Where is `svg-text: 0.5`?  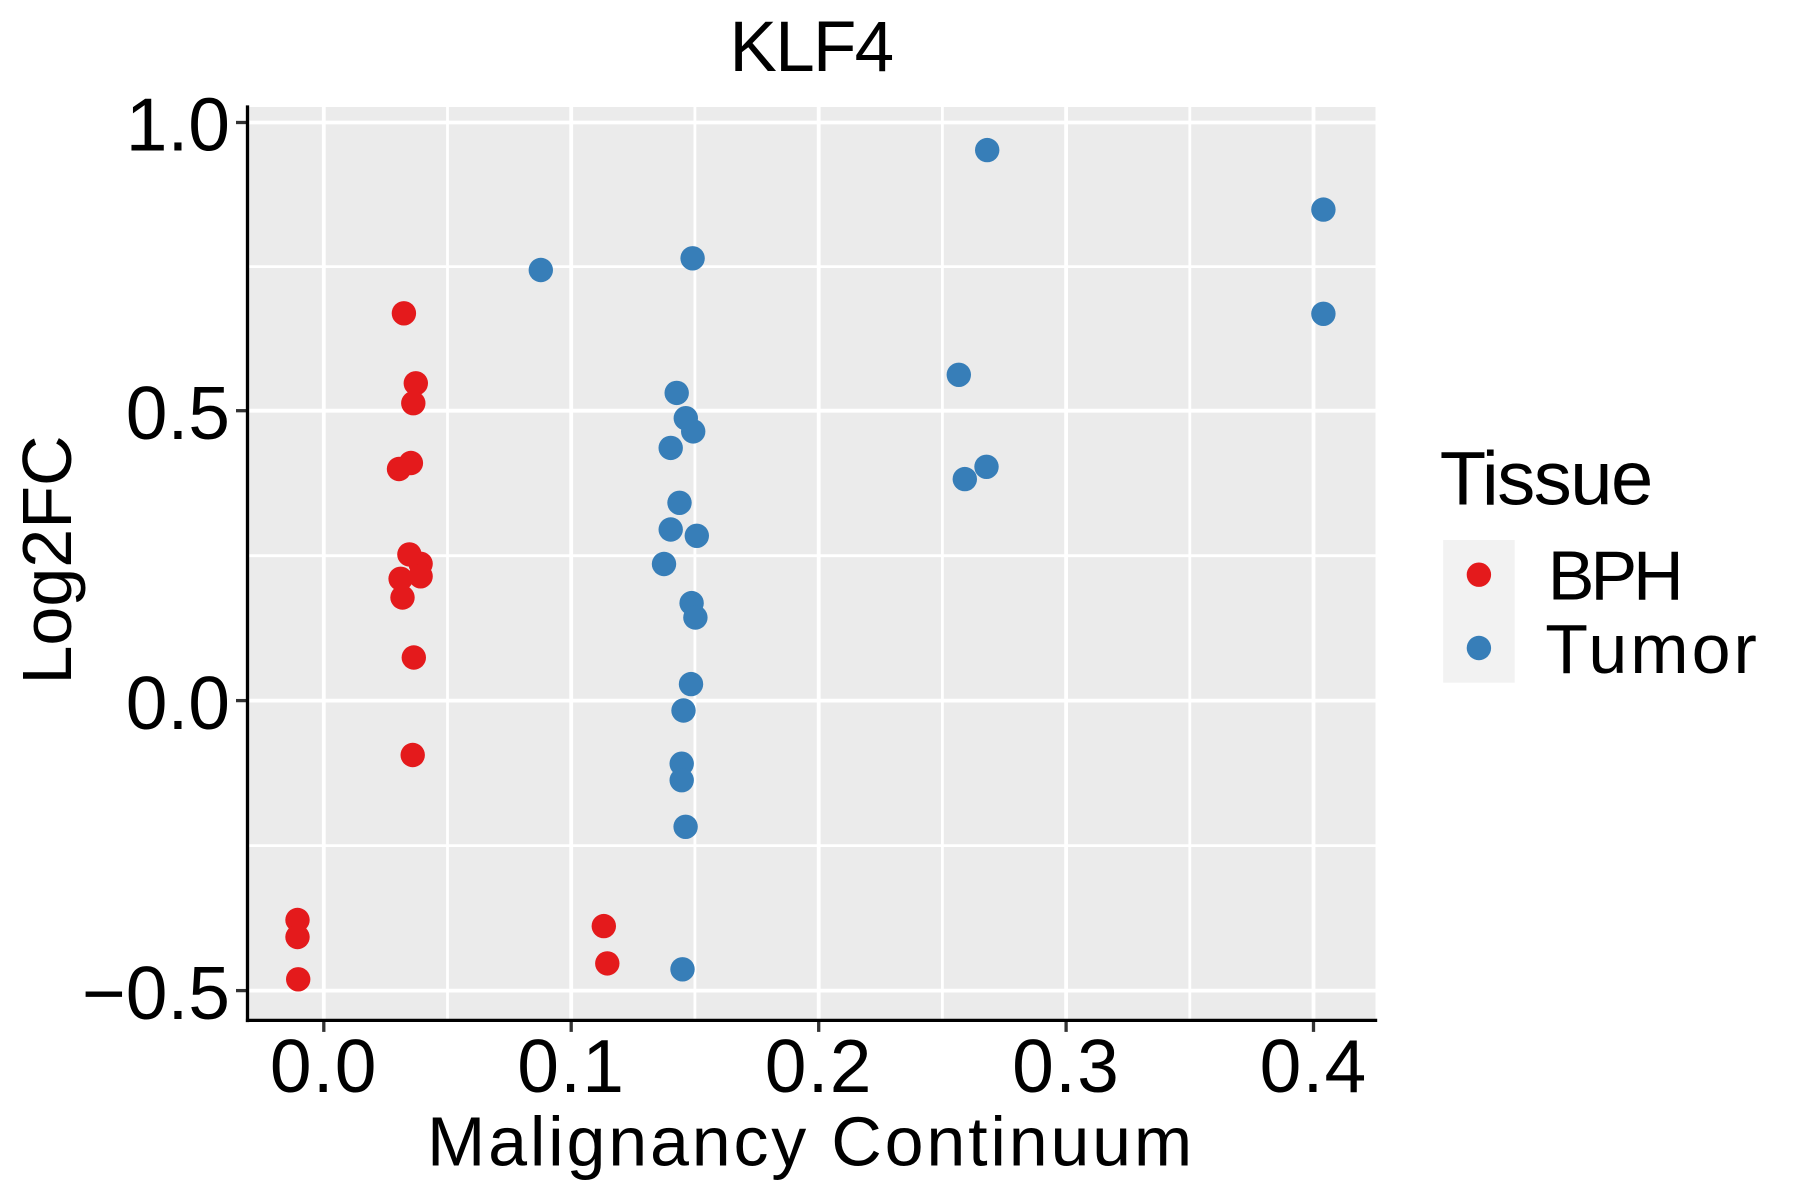 svg-text: 0.5 is located at coordinates (178, 413).